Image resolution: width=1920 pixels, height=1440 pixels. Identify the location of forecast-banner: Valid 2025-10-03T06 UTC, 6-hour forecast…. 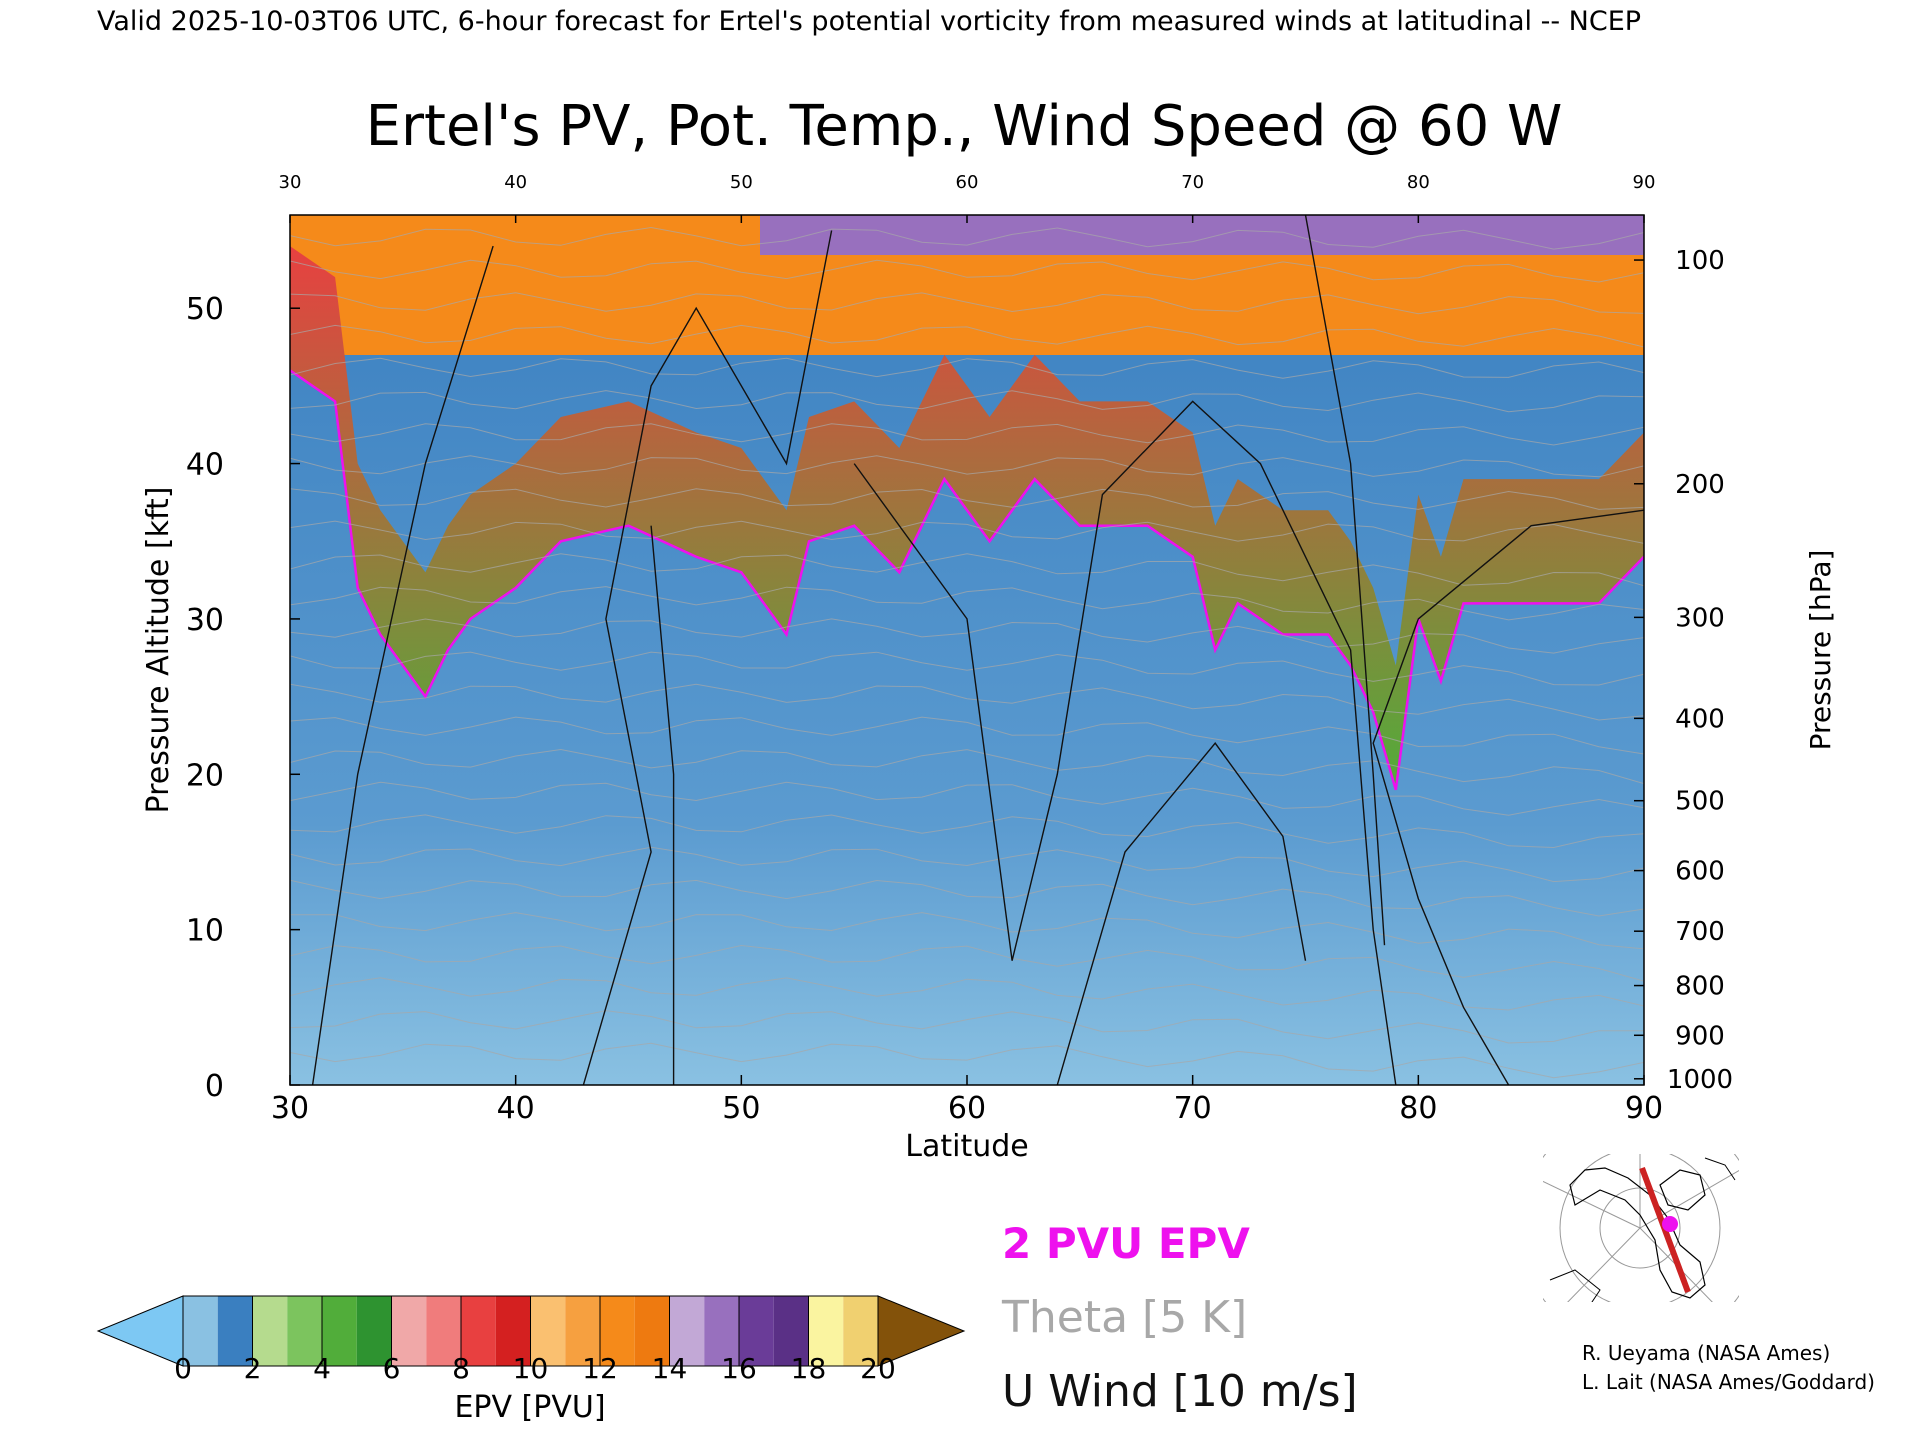
(869, 21).